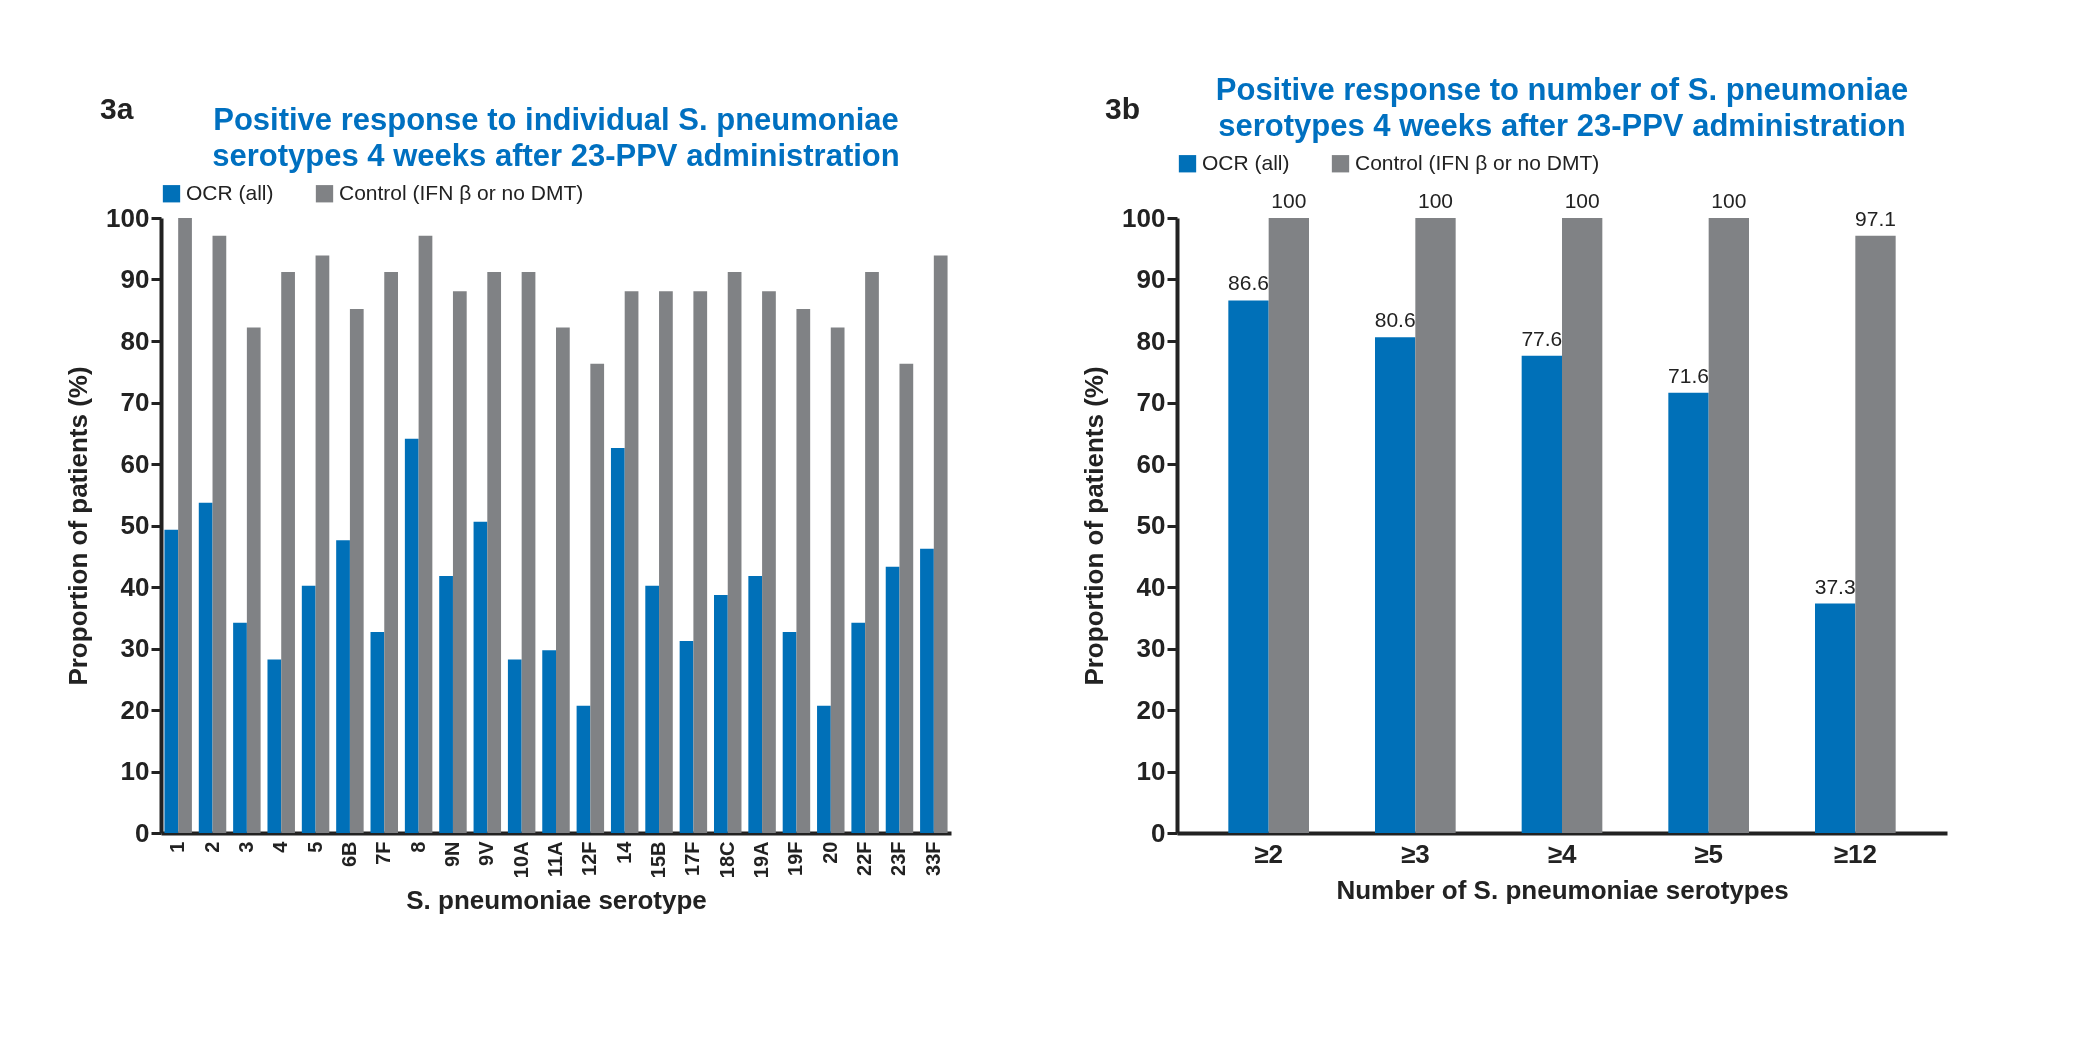  What do you see at coordinates (556, 900) in the screenshot?
I see `x-axis-title: S. pneumoniae serotype` at bounding box center [556, 900].